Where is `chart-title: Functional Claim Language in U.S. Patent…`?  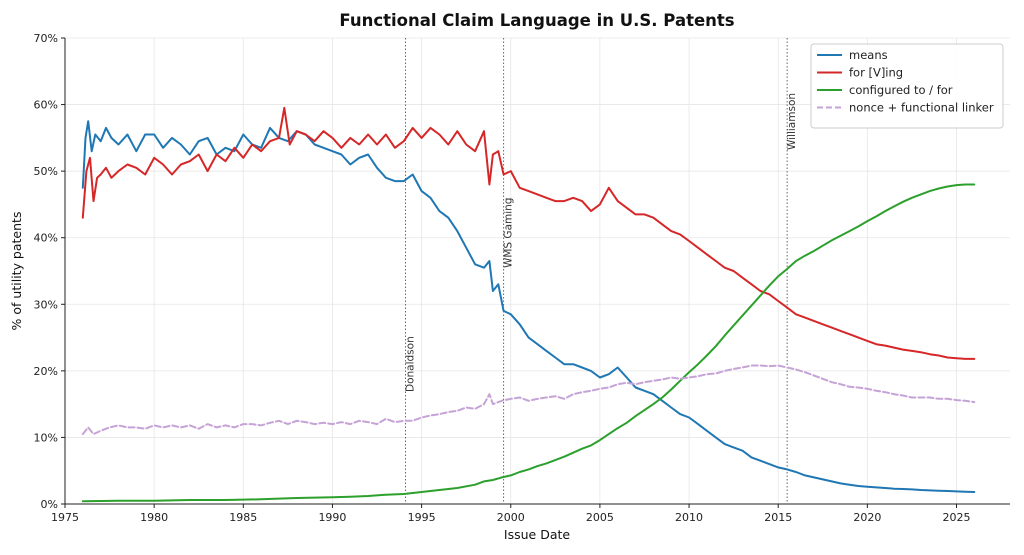 chart-title: Functional Claim Language in U.S. Patent… is located at coordinates (536, 20).